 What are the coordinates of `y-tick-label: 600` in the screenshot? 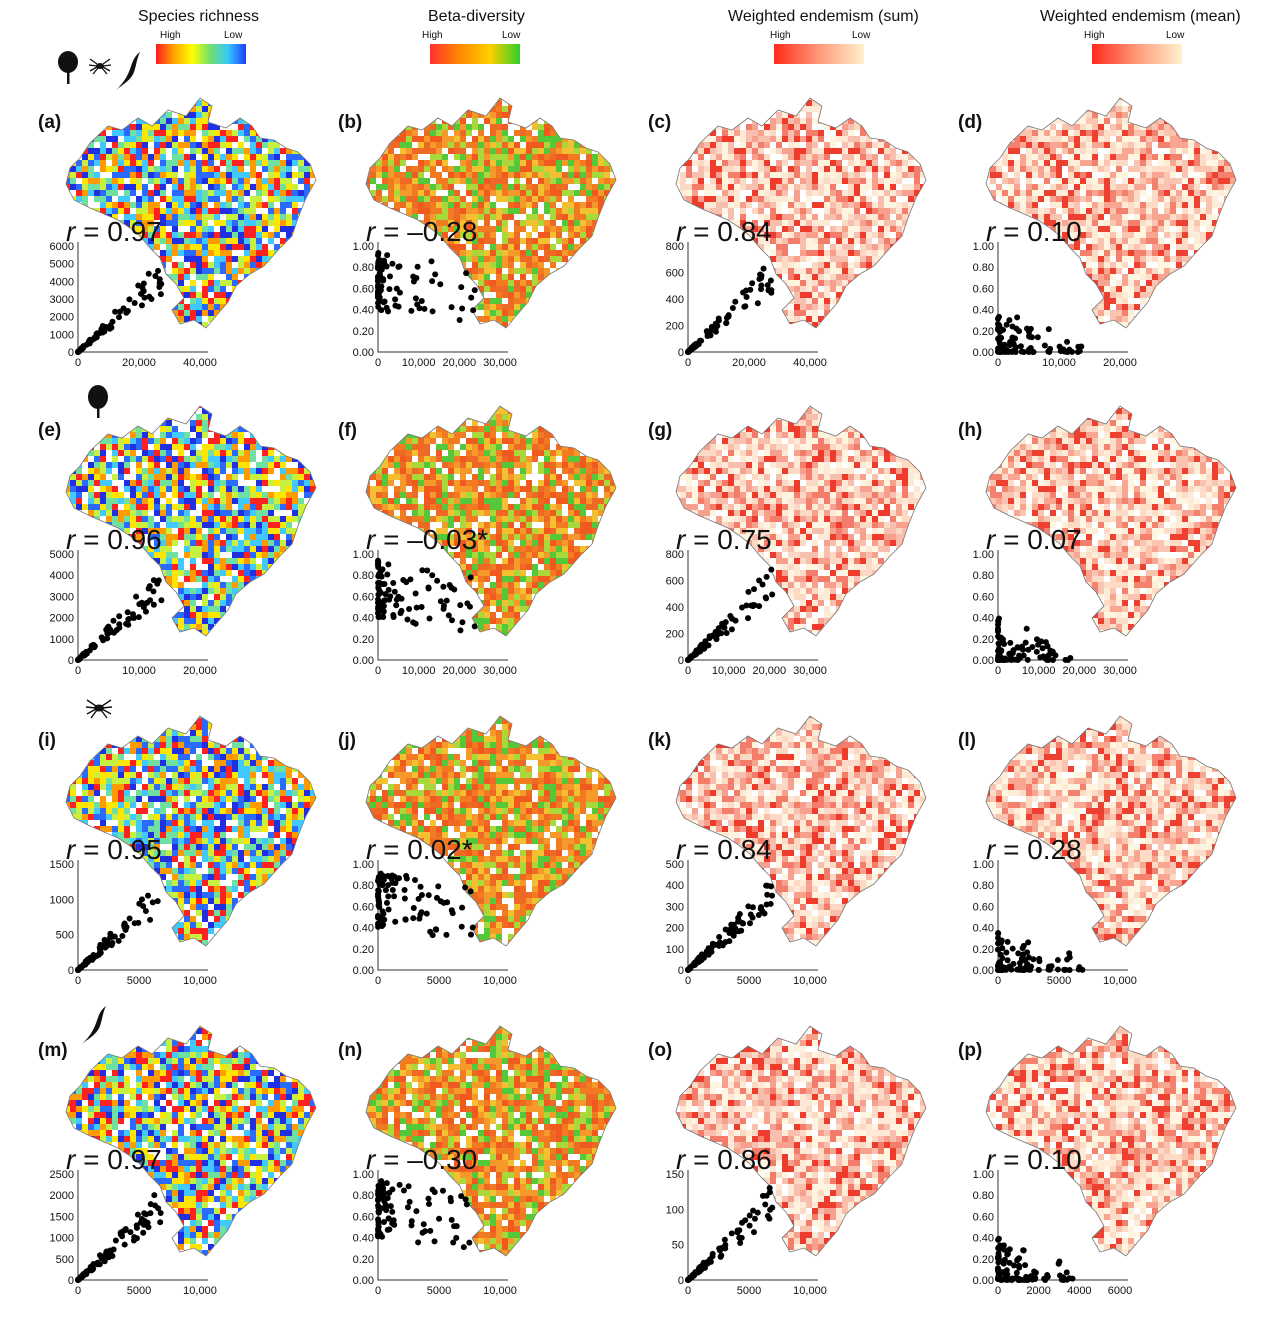 It's located at (675, 582).